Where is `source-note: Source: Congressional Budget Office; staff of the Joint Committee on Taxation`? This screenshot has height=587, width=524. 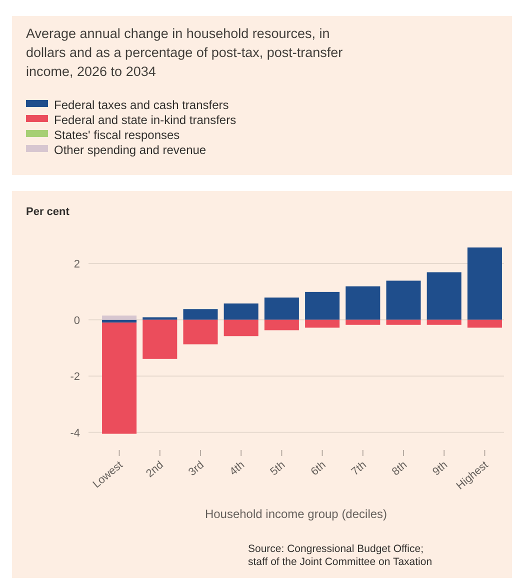
source-note: Source: Congressional Budget Office; staff of the Joint Committee on Taxation is located at coordinates (340, 555).